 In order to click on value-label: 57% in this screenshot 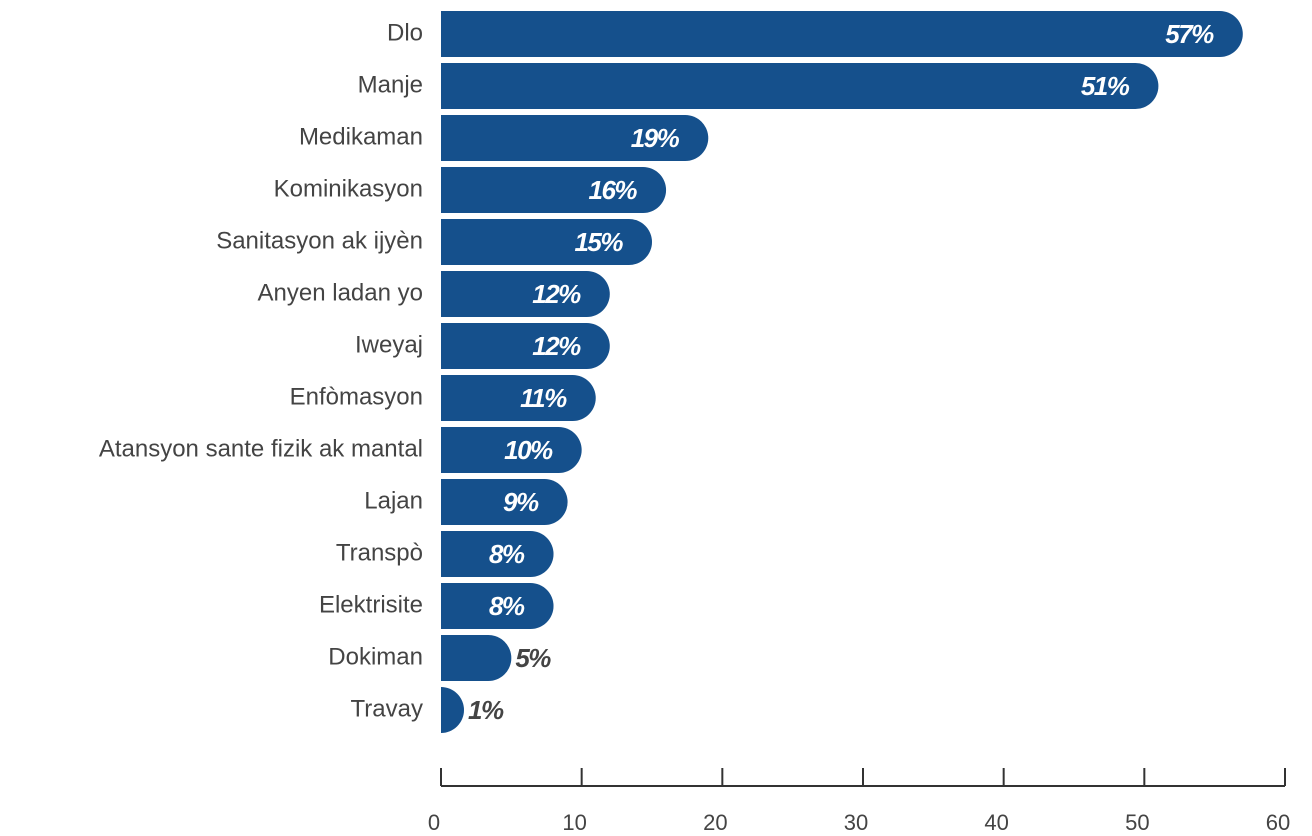, I will do `click(1189, 34)`.